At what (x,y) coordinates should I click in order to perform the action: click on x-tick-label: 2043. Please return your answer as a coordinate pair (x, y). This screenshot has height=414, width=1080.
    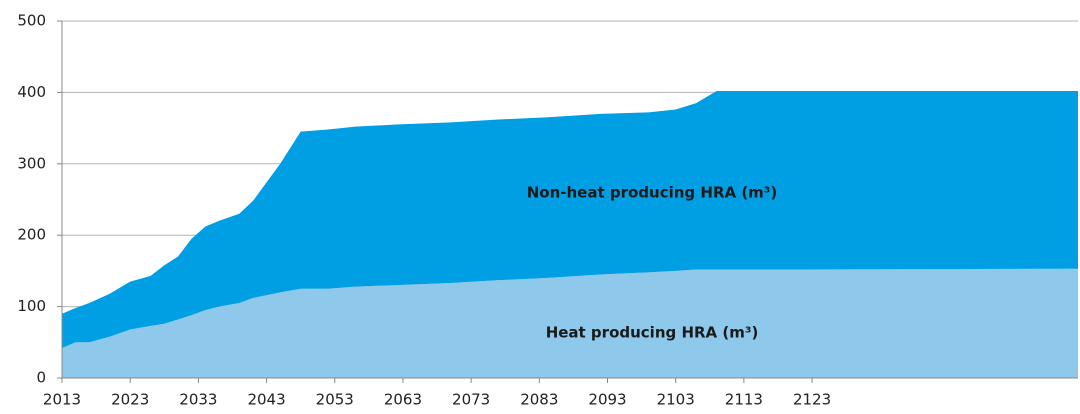
    Looking at the image, I should click on (266, 400).